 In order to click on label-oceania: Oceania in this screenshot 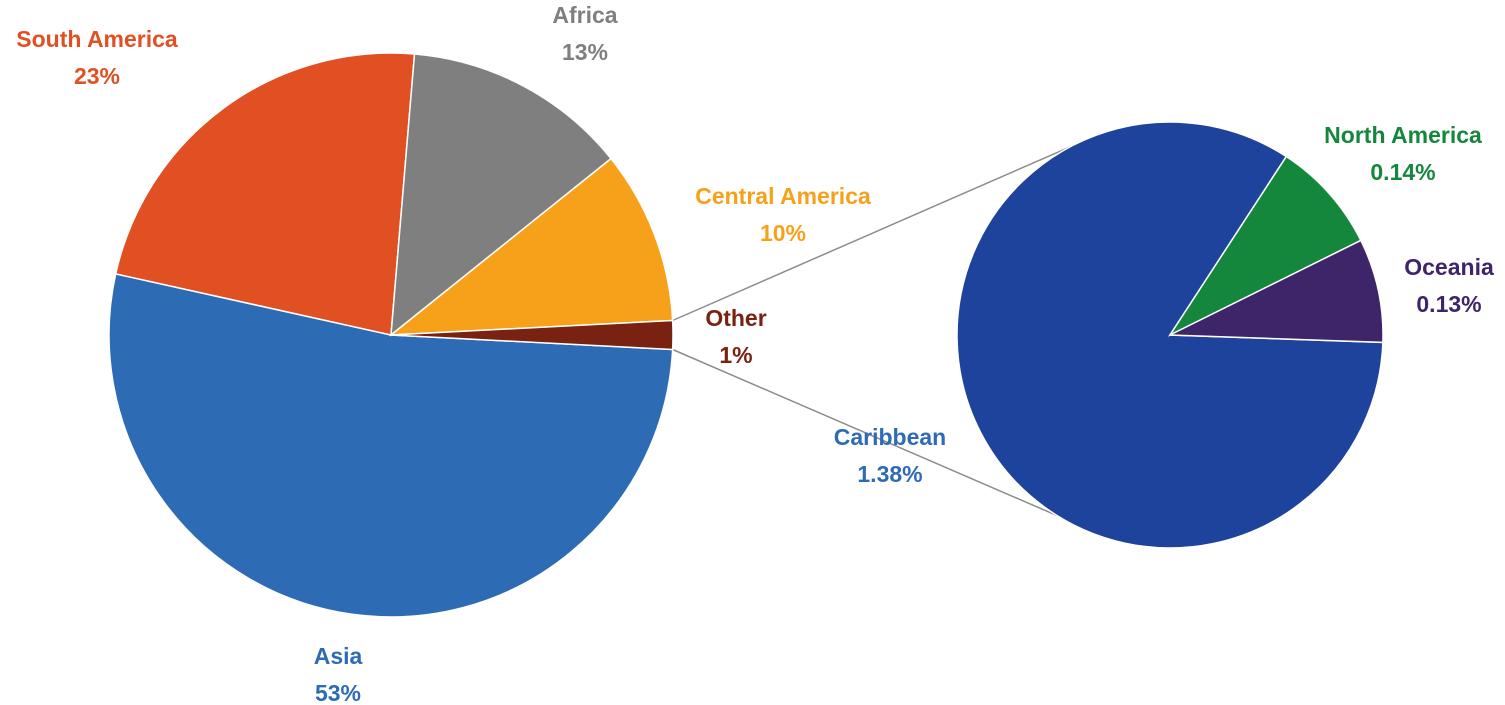, I will do `click(1449, 267)`.